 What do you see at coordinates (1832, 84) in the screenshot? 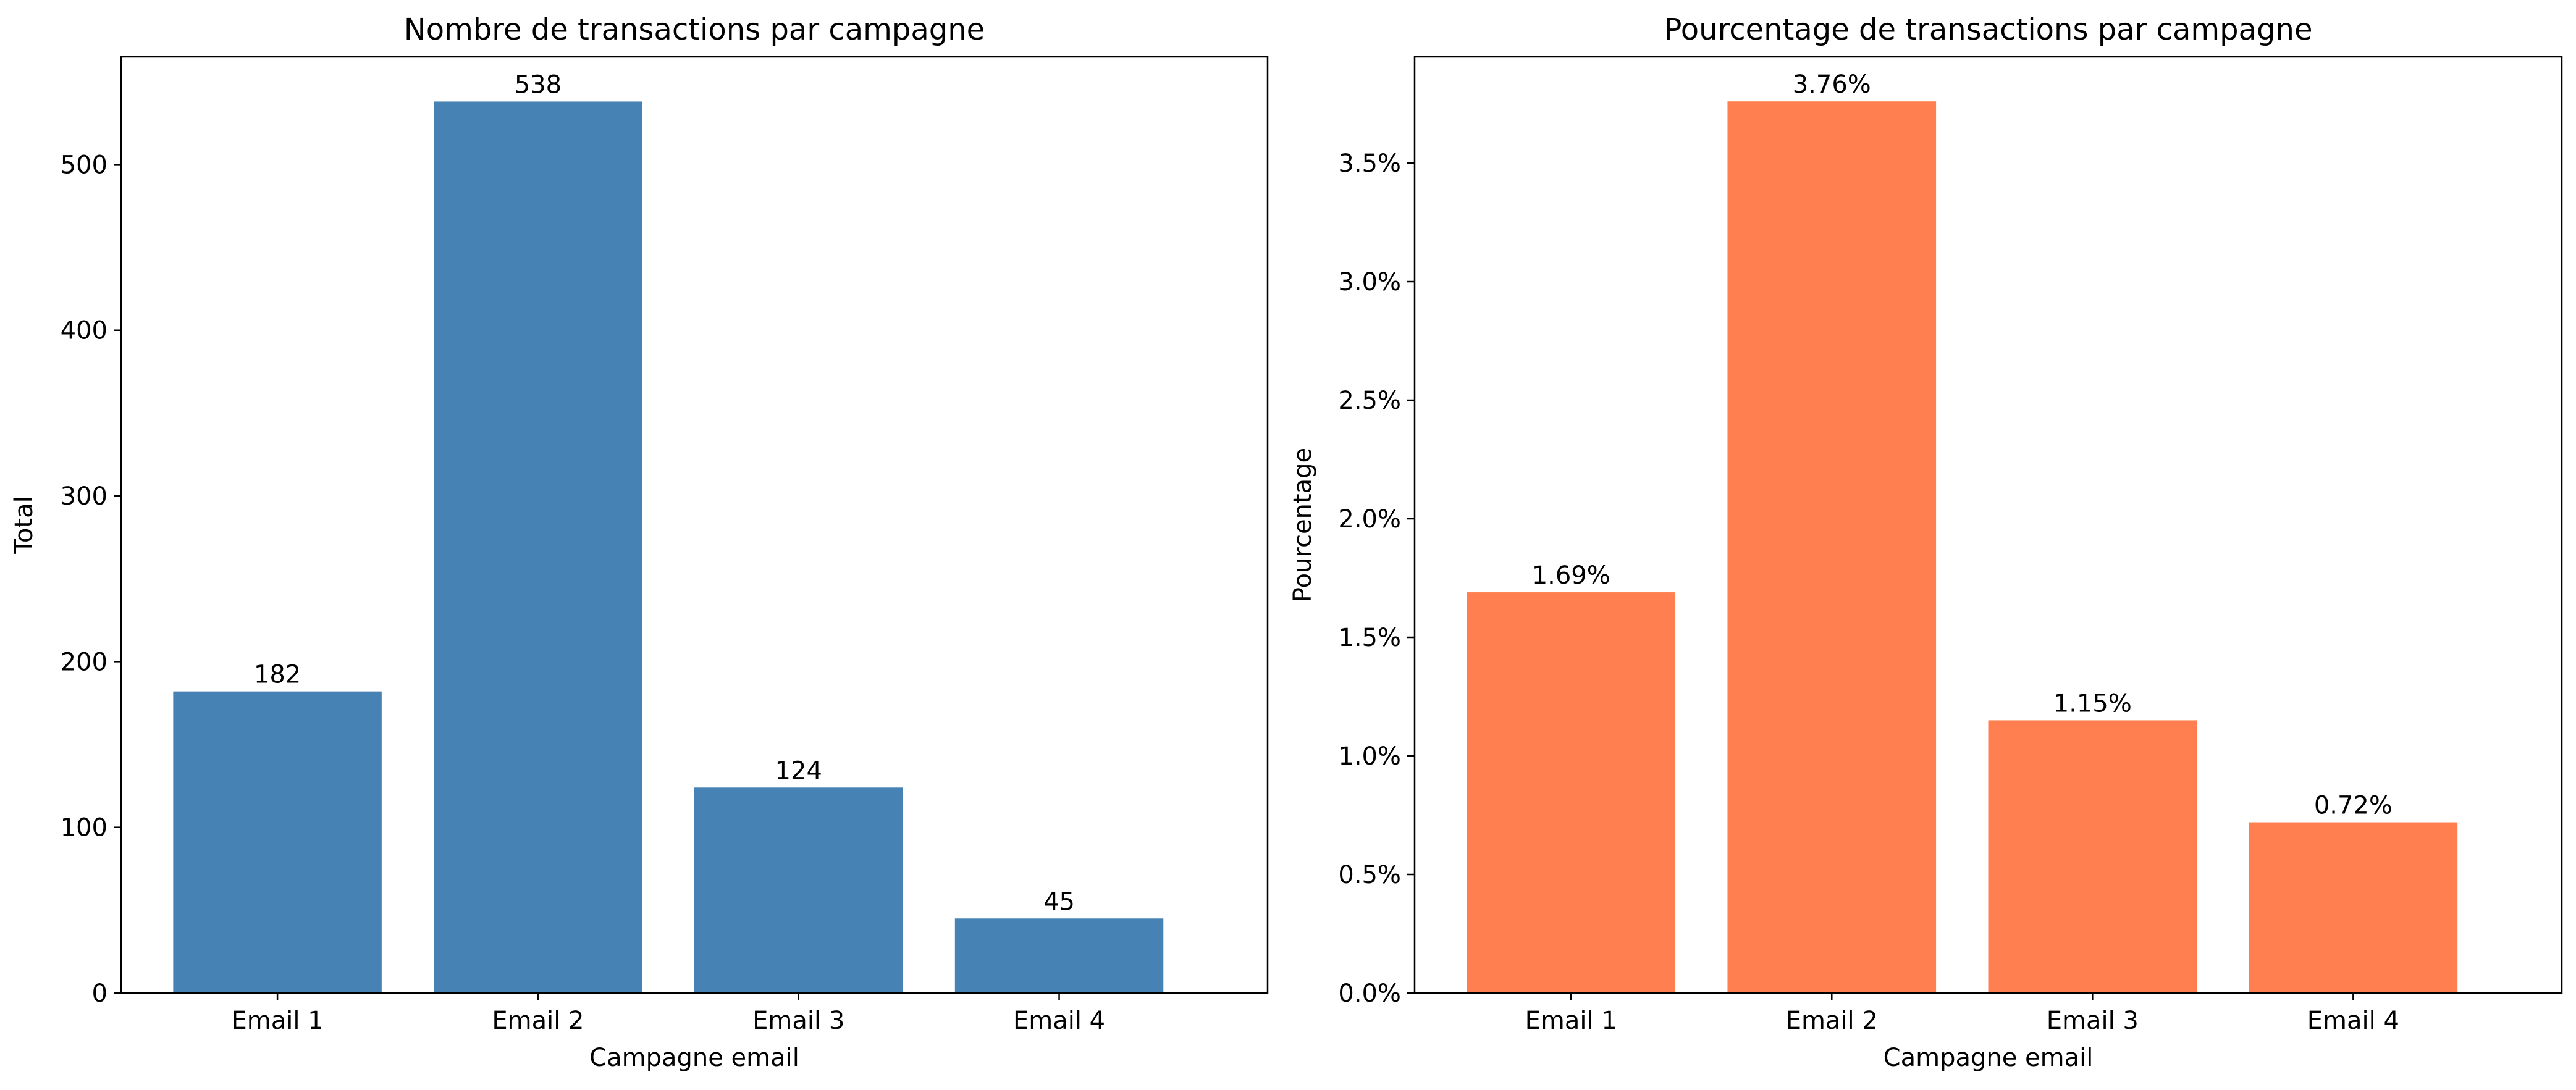
I see `data-label-2: 3.76%` at bounding box center [1832, 84].